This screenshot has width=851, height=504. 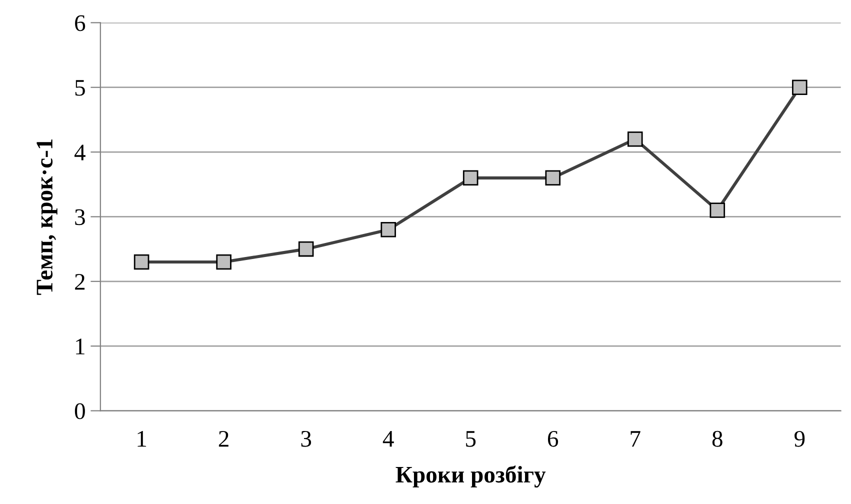 I want to click on x-tick-label: 9, so click(x=799, y=438).